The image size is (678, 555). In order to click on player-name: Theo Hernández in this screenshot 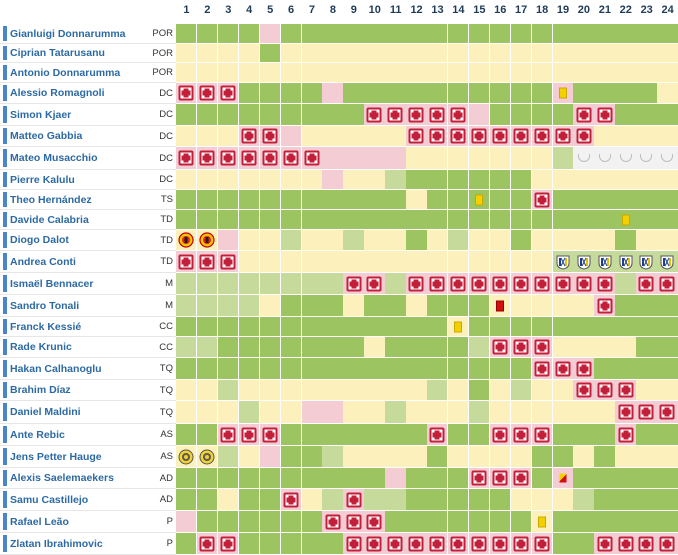, I will do `click(51, 199)`.